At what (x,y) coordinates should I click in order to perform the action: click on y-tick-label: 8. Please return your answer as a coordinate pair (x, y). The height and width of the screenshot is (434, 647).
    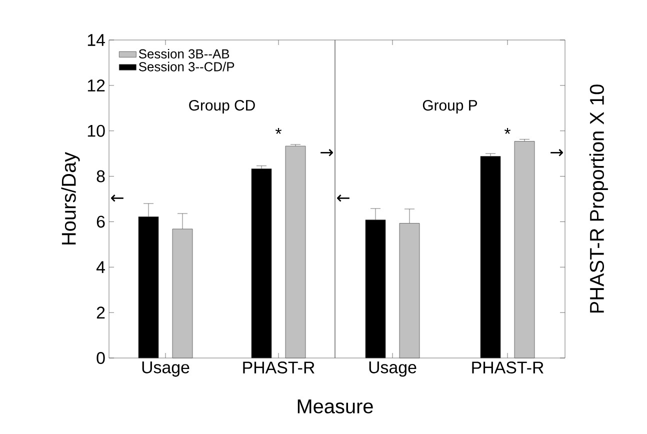
    Looking at the image, I should click on (100, 176).